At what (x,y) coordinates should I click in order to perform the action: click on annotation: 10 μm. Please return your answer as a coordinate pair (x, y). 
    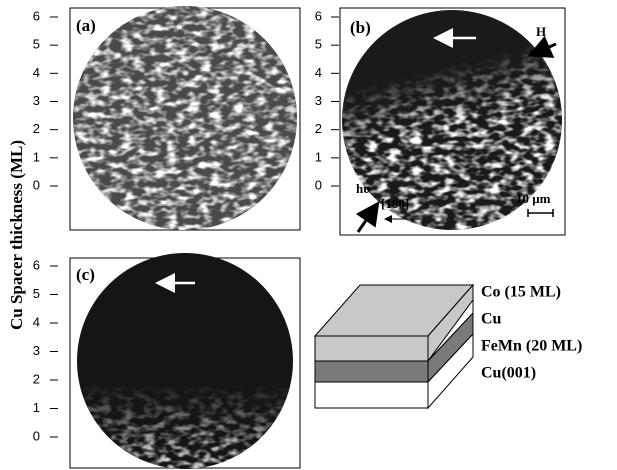
    Looking at the image, I should click on (533, 198).